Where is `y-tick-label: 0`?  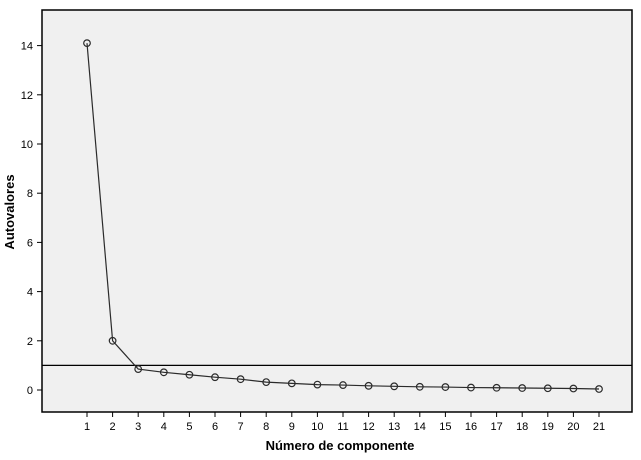 y-tick-label: 0 is located at coordinates (30, 391).